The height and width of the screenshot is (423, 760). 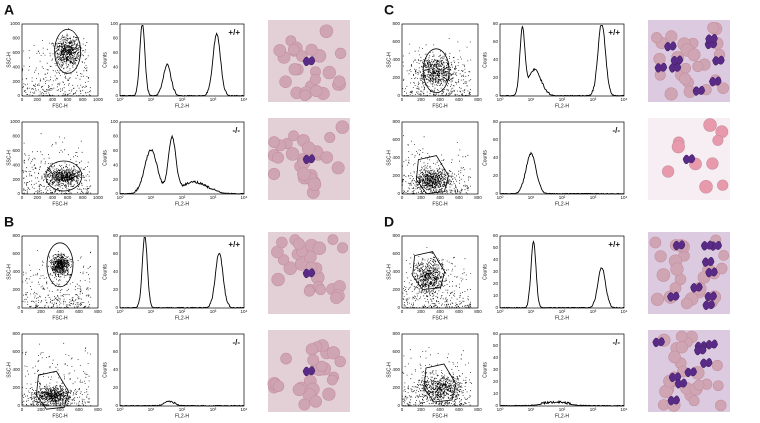 What do you see at coordinates (593, 197) in the screenshot?
I see `x-tick-label: 10³` at bounding box center [593, 197].